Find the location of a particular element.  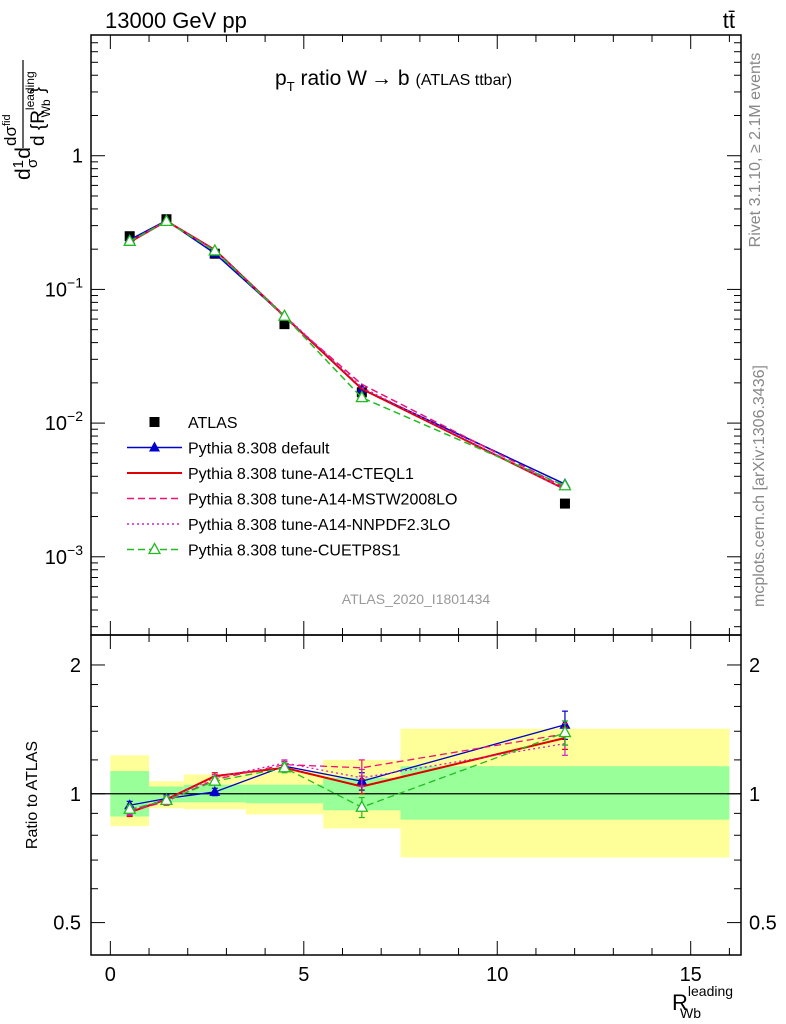

mcplots-label: mcplots.cern.ch [arXiv:1306.3436] is located at coordinates (759, 486).